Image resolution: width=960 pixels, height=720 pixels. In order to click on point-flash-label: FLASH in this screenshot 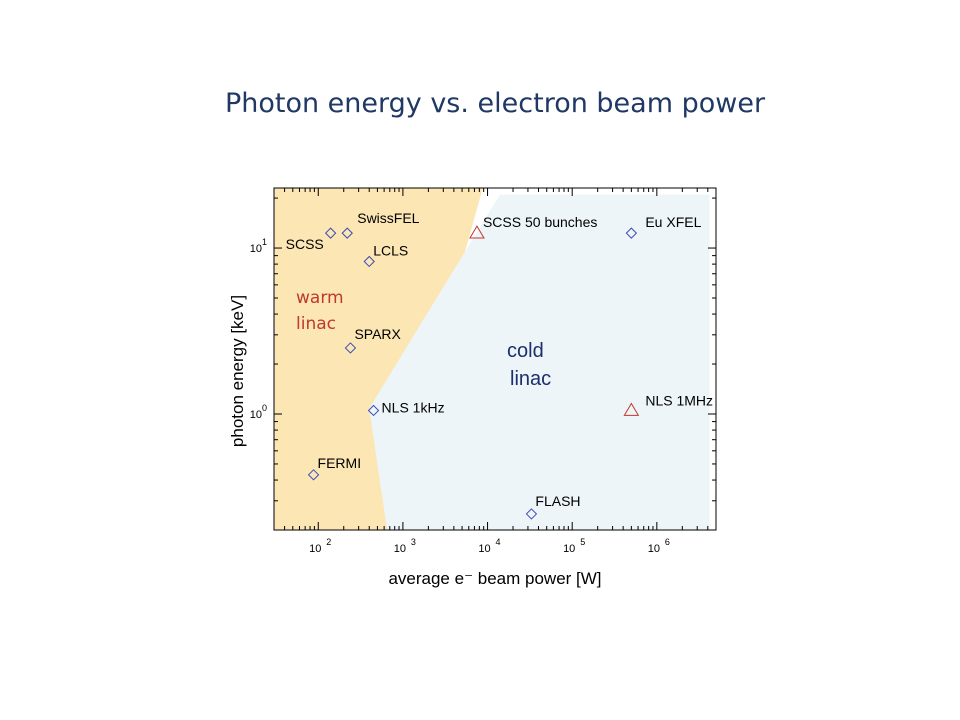, I will do `click(557, 501)`.